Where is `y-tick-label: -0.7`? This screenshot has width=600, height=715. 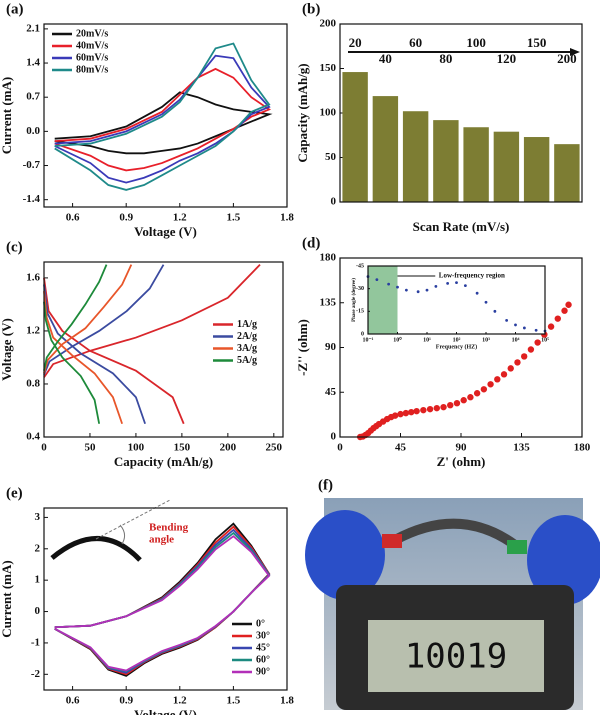 y-tick-label: -0.7 is located at coordinates (32, 165).